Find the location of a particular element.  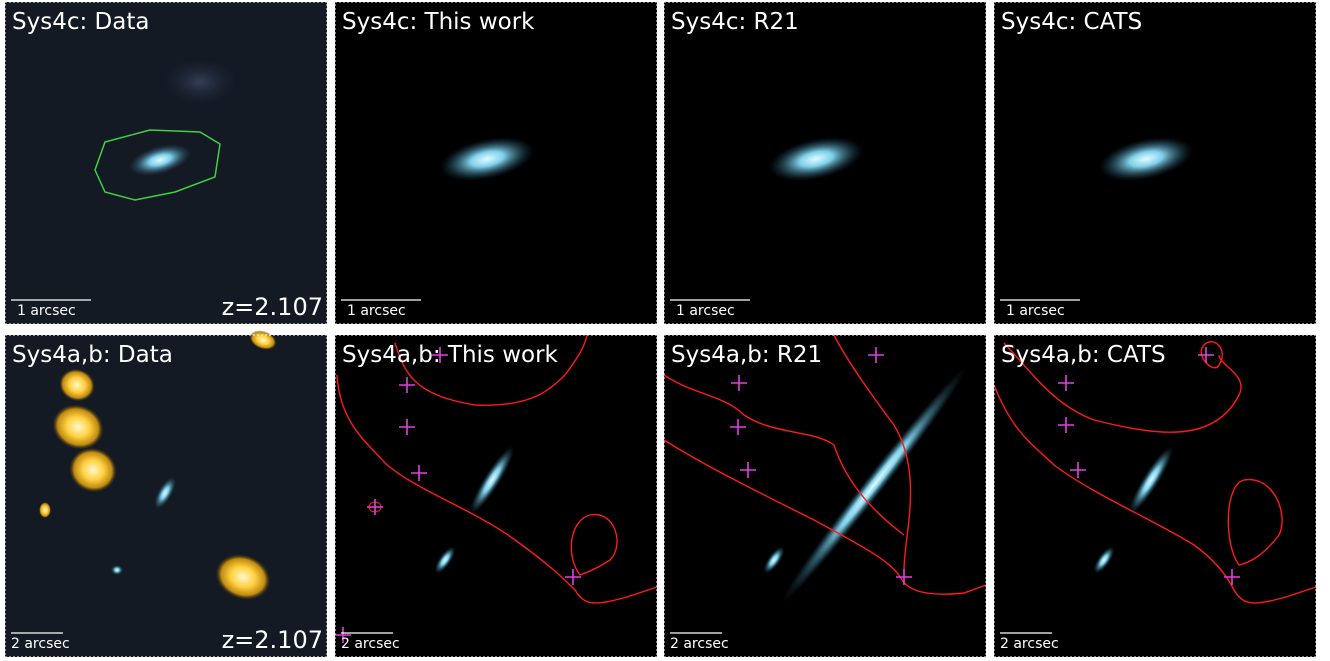

panel: Sys4a,b: This work 2 arcsec is located at coordinates (496, 496).